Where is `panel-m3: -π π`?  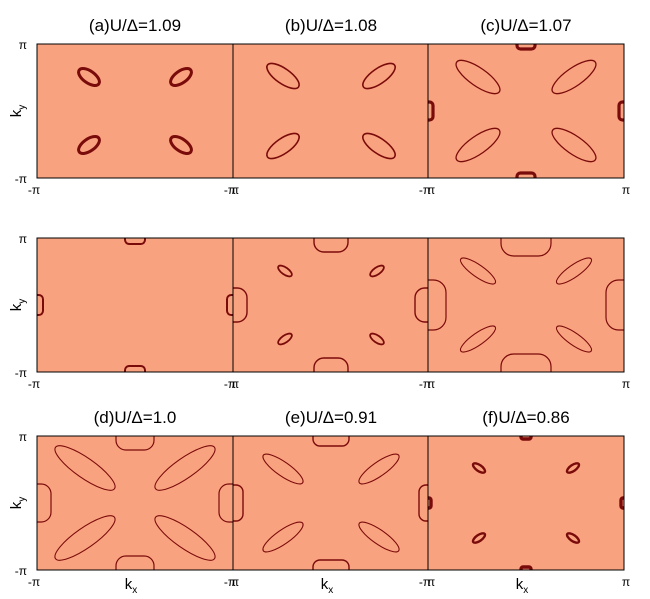
panel-m3: -π π is located at coordinates (524, 314).